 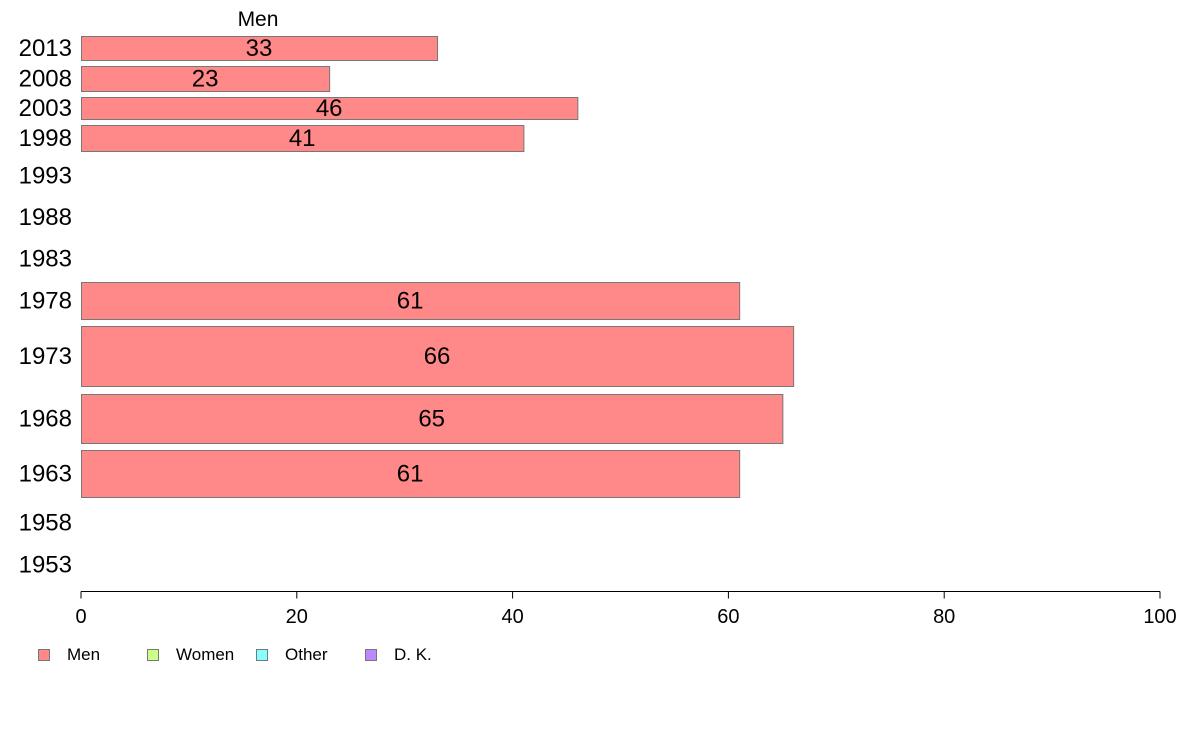 I want to click on row-1968: 1968 65, so click(x=401, y=419).